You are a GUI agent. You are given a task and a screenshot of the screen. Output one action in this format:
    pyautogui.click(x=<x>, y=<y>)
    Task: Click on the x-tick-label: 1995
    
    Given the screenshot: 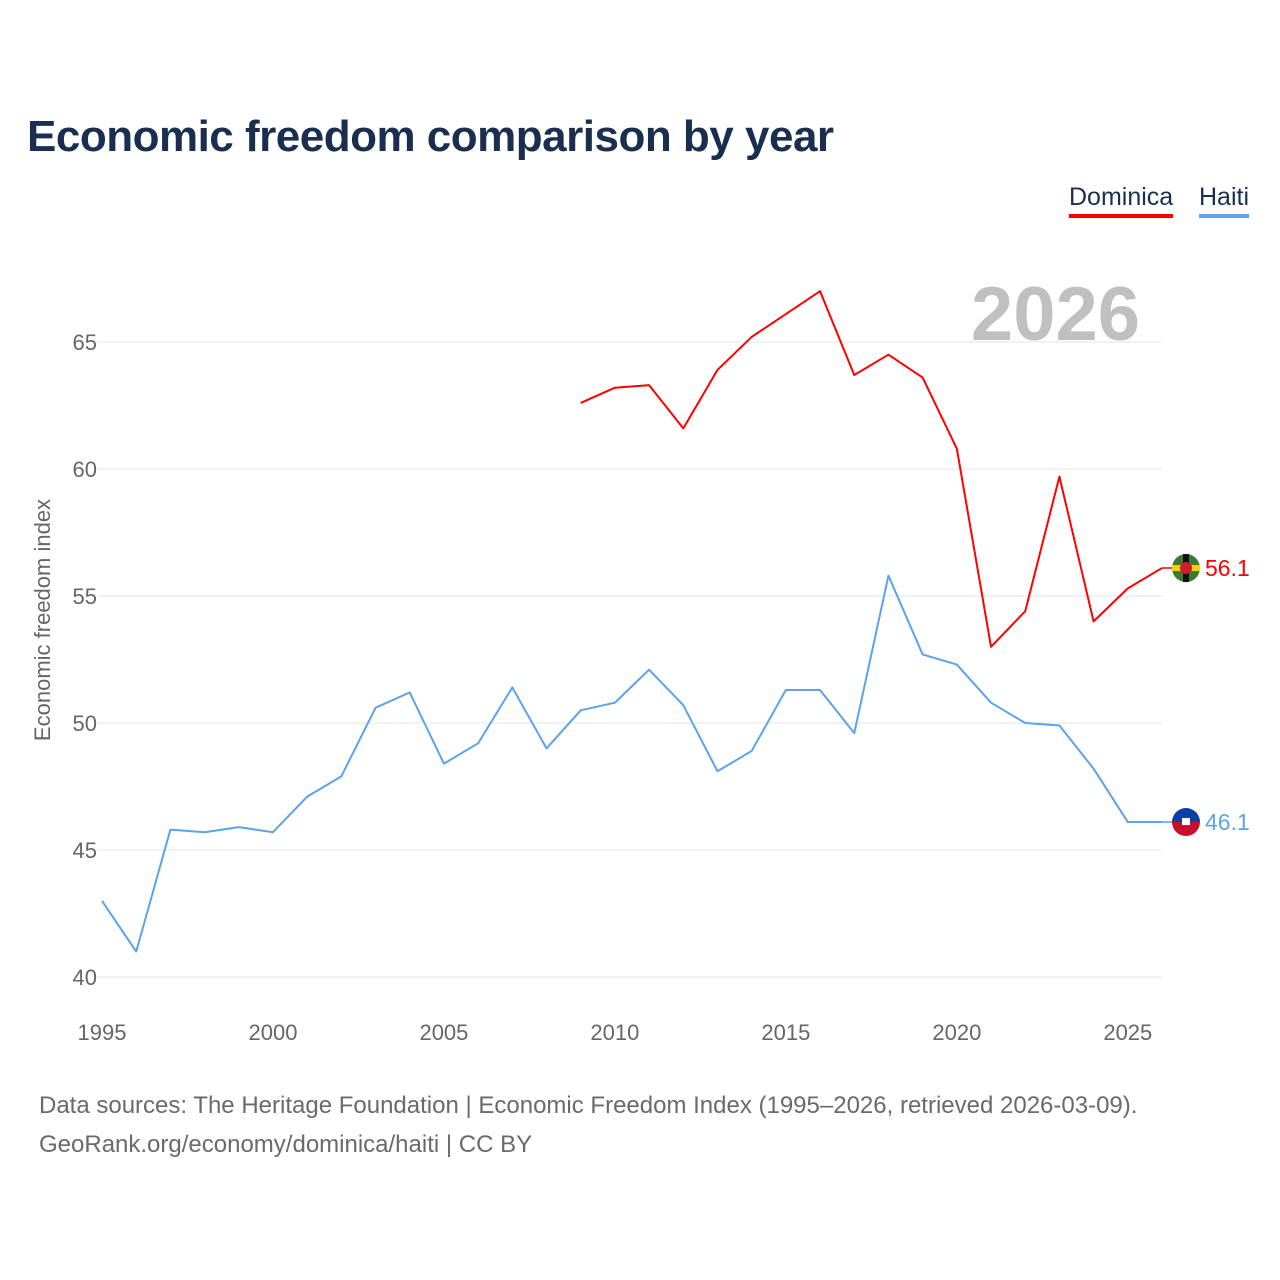 What is the action you would take?
    pyautogui.click(x=102, y=1032)
    